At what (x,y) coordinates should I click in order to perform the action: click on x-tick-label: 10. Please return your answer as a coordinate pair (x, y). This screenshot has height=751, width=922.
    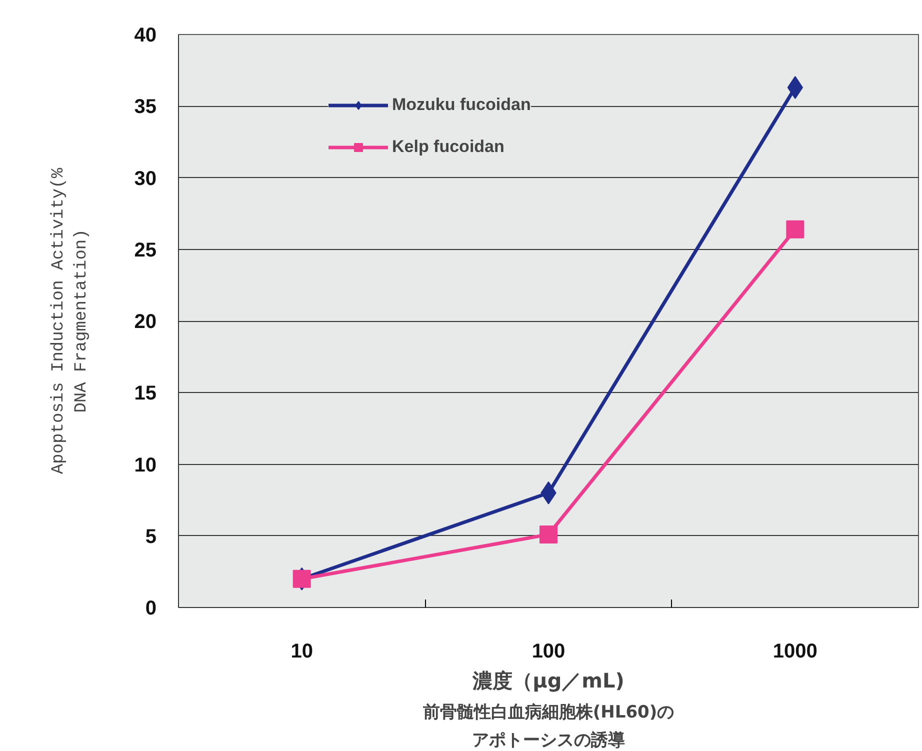
    Looking at the image, I should click on (301, 651).